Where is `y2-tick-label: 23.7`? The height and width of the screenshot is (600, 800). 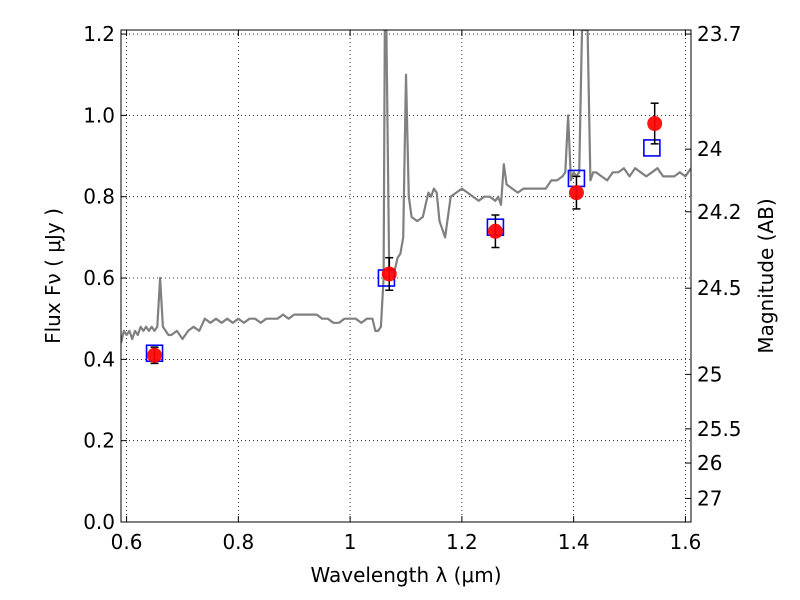
y2-tick-label: 23.7 is located at coordinates (719, 34).